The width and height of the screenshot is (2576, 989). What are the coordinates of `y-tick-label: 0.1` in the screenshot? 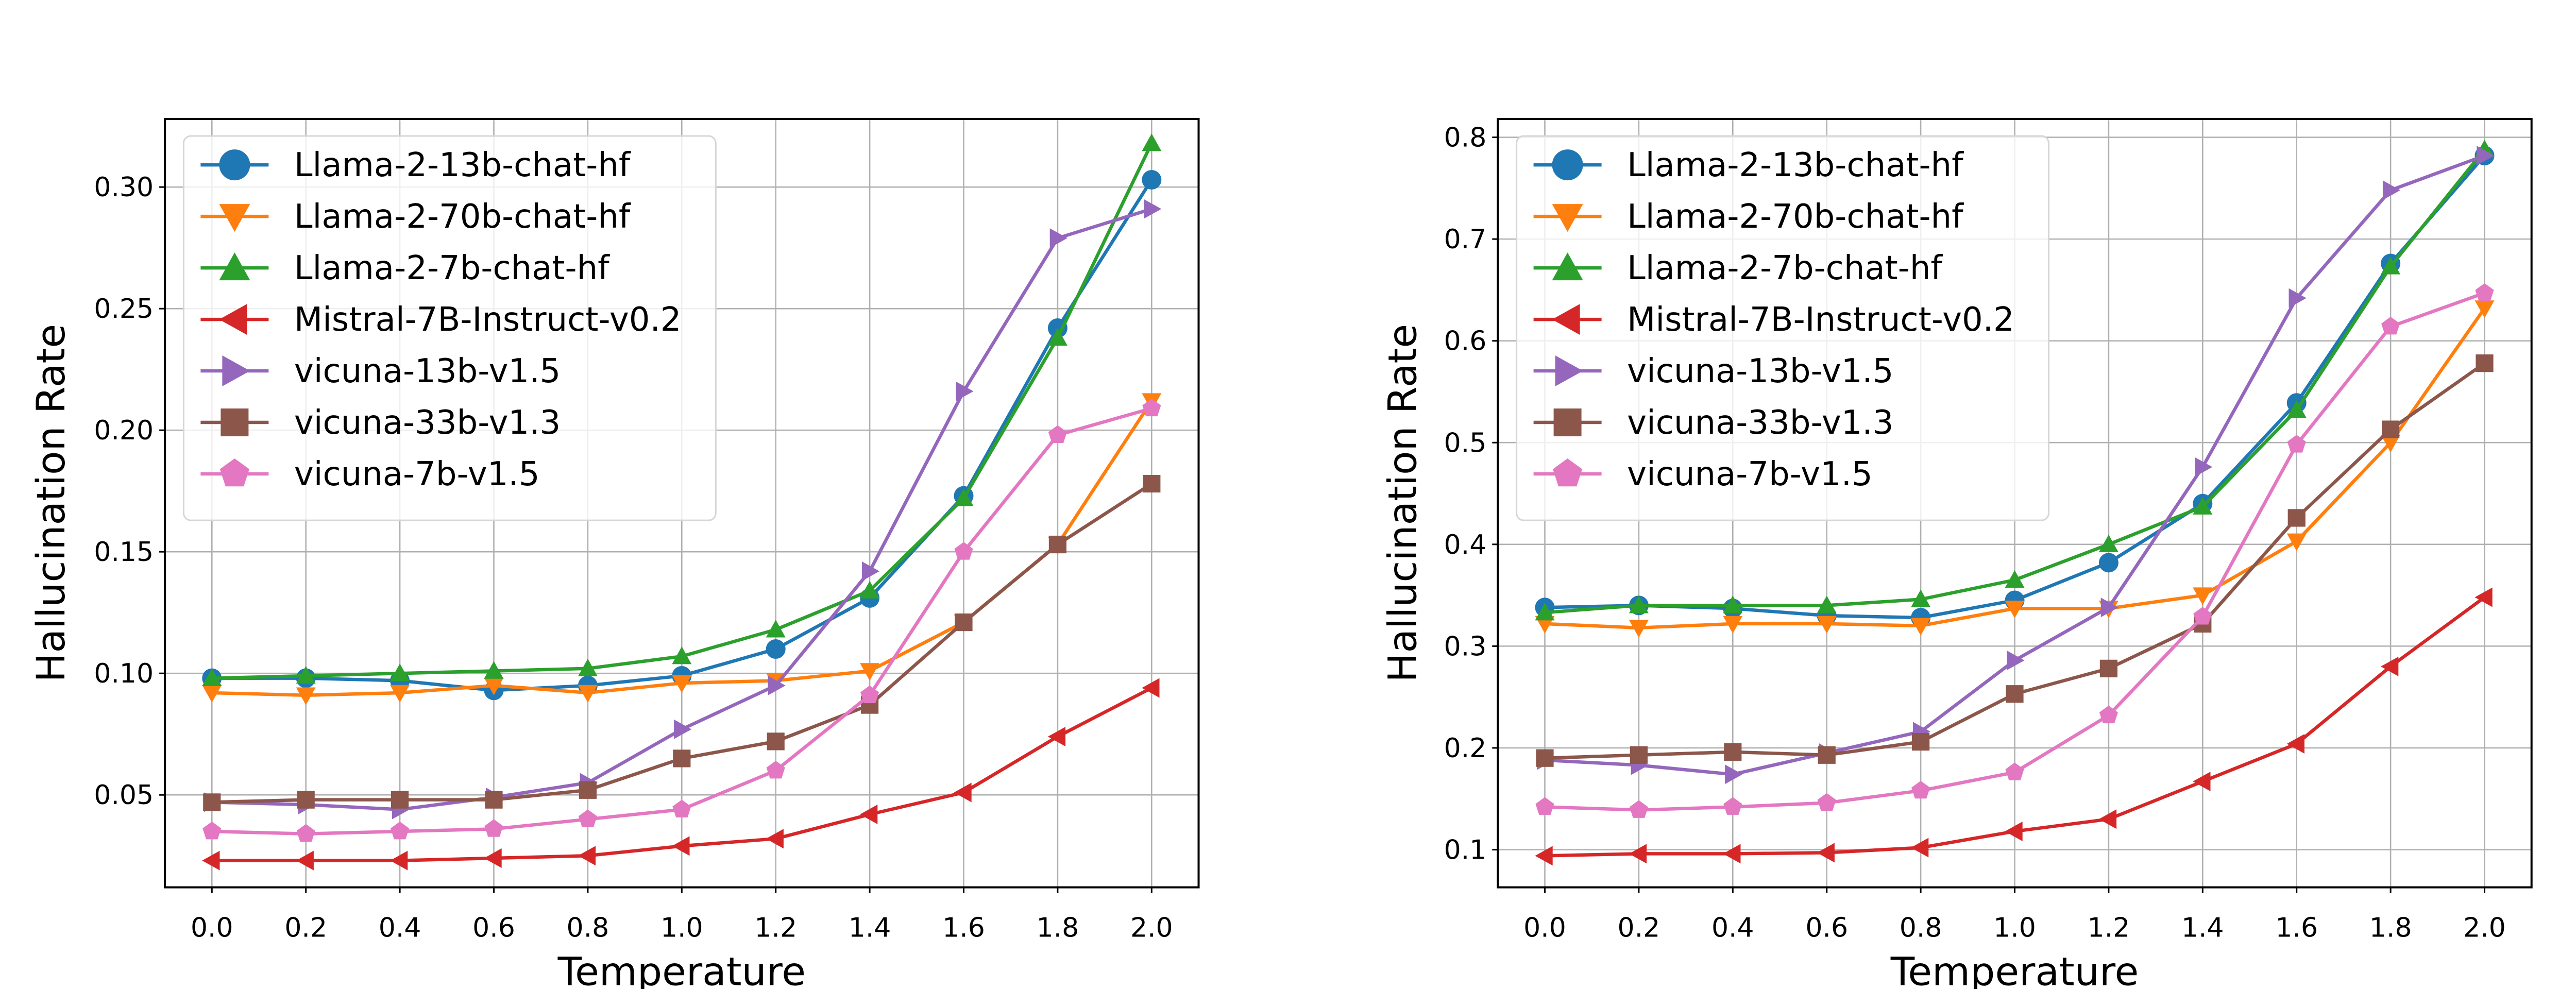 It's located at (1465, 850).